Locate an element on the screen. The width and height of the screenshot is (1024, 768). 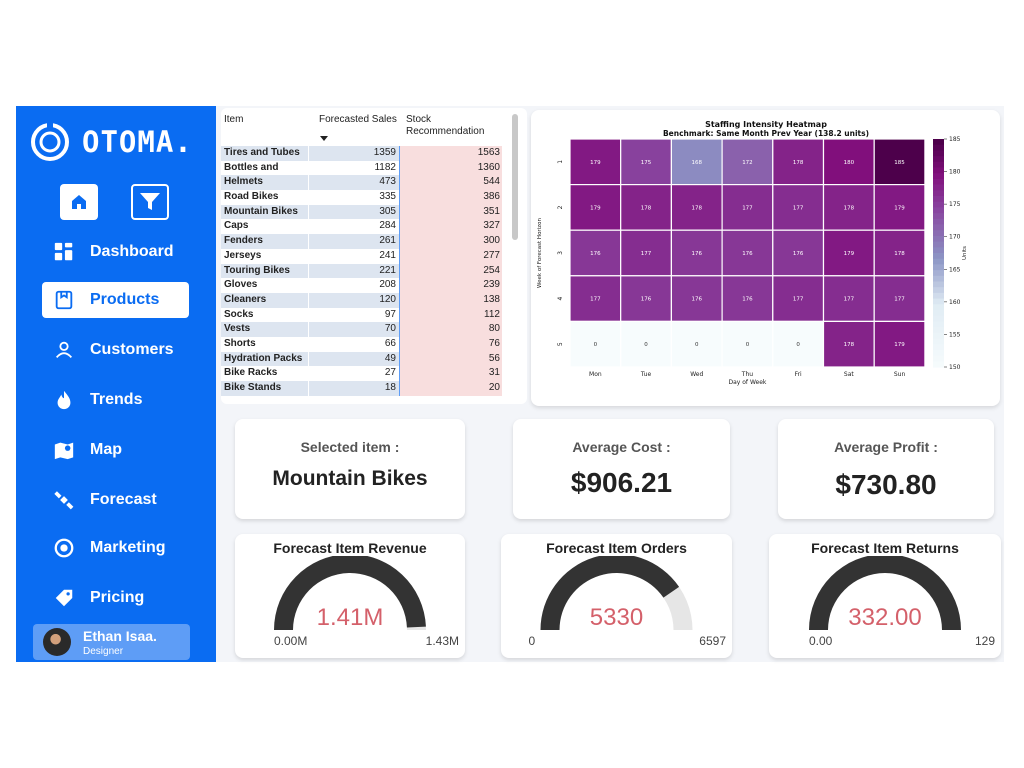
cell-forecasted-sales: 1359 is located at coordinates (354, 153).